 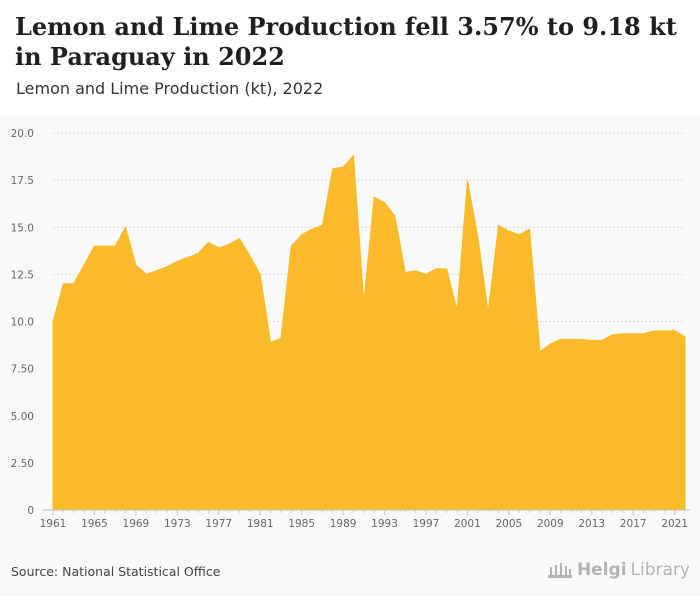 I want to click on x-tick-label: 2005, so click(x=509, y=524).